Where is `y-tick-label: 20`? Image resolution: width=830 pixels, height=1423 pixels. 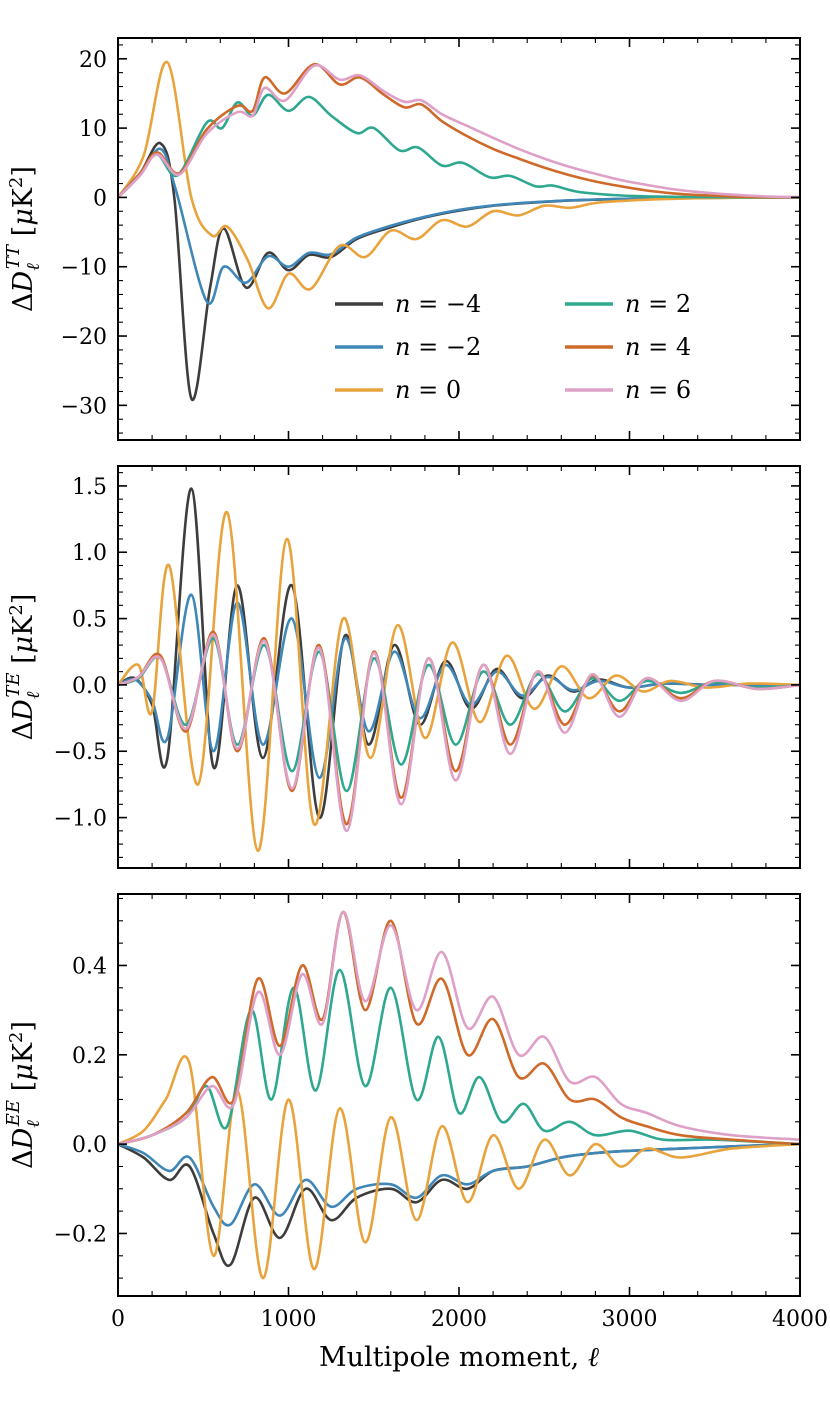
y-tick-label: 20 is located at coordinates (93, 60).